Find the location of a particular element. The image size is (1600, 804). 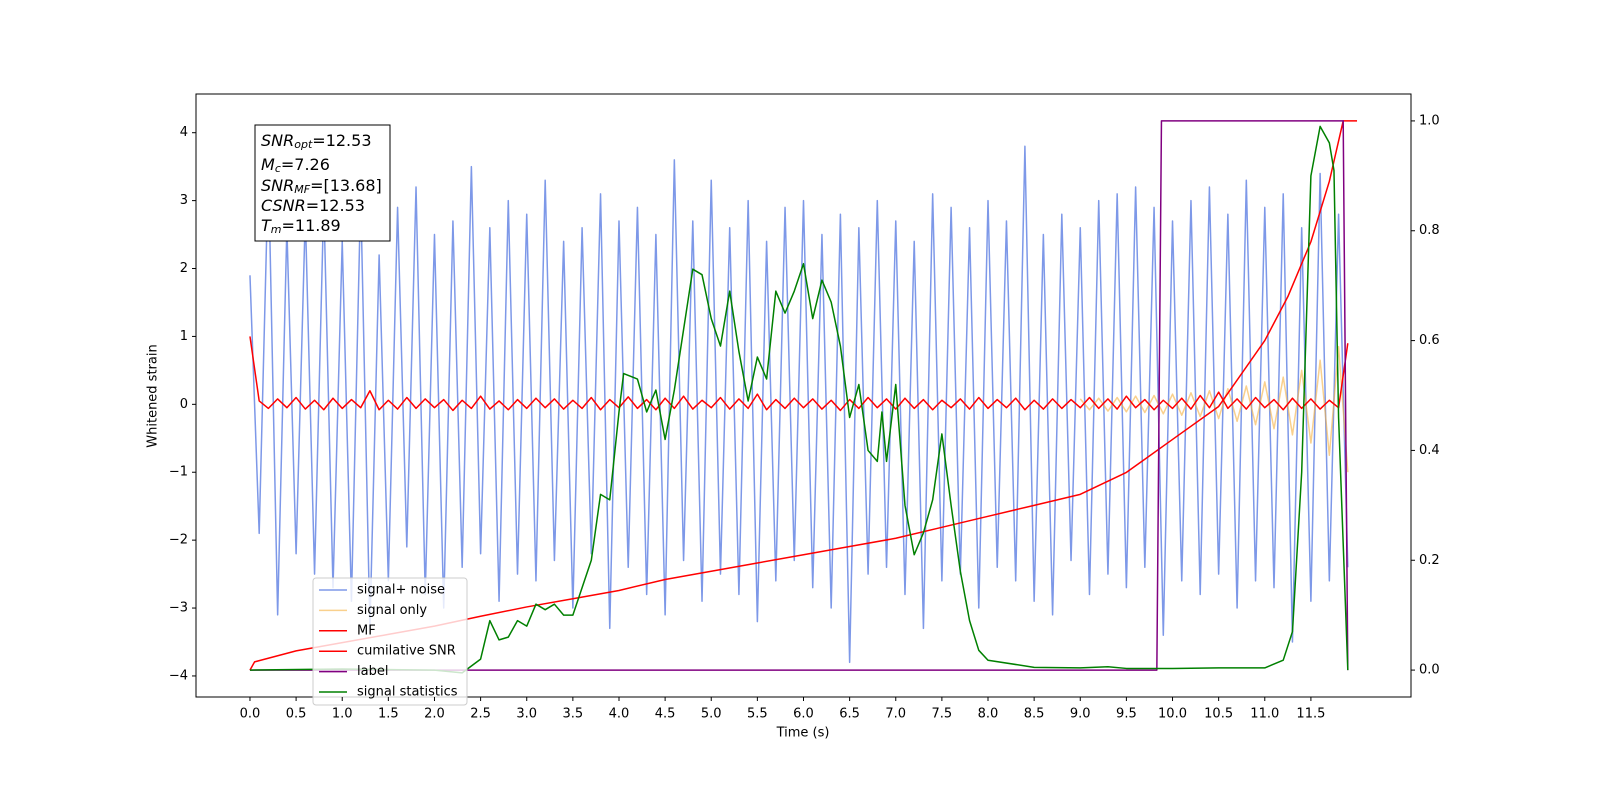

annotation-line: Tm=11.89 is located at coordinates (301, 226).